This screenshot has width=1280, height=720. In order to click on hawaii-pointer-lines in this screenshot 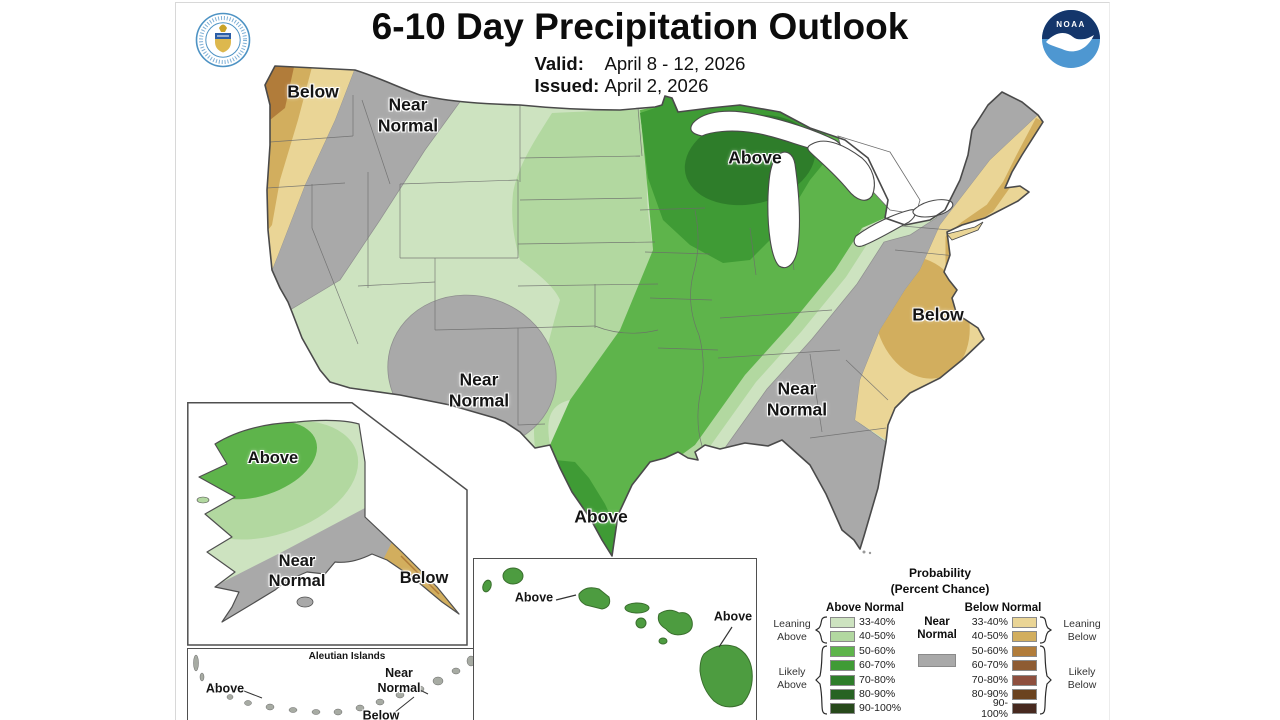, I will do `click(644, 621)`.